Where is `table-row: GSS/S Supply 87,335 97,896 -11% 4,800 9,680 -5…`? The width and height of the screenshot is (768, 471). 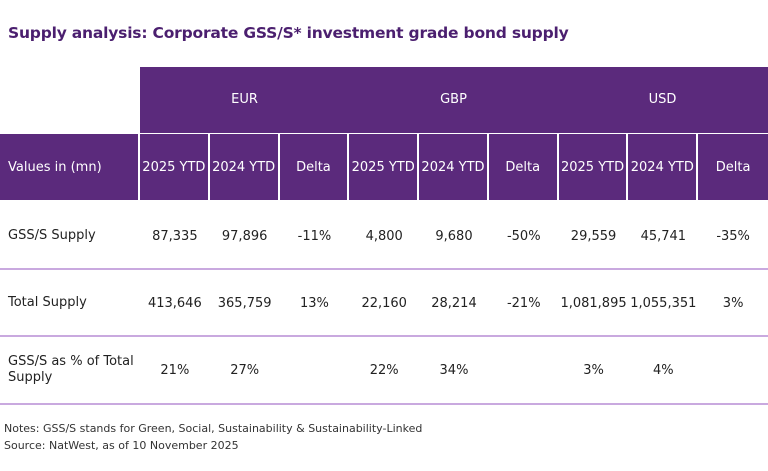 table-row: GSS/S Supply 87,335 97,896 -11% 4,800 9,680 -5… is located at coordinates (384, 236).